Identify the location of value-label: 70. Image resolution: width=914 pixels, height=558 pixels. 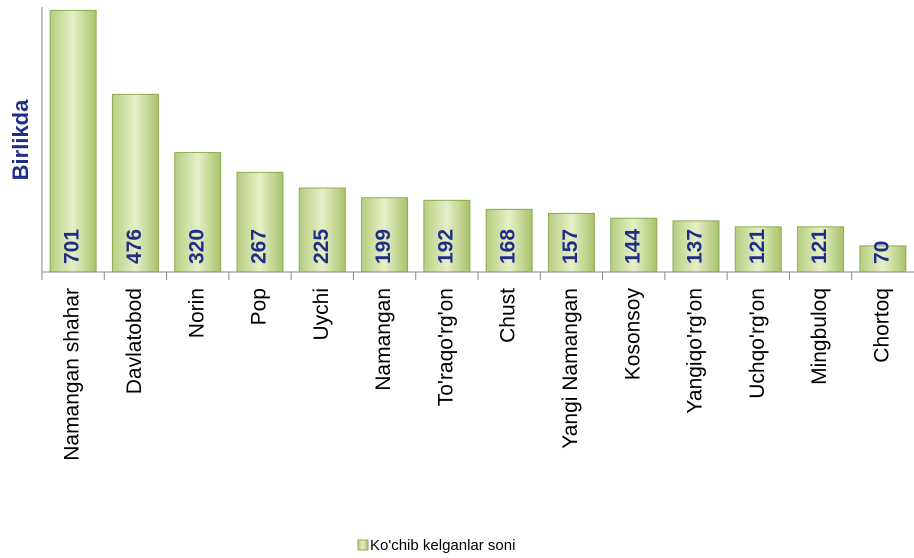
(881, 252).